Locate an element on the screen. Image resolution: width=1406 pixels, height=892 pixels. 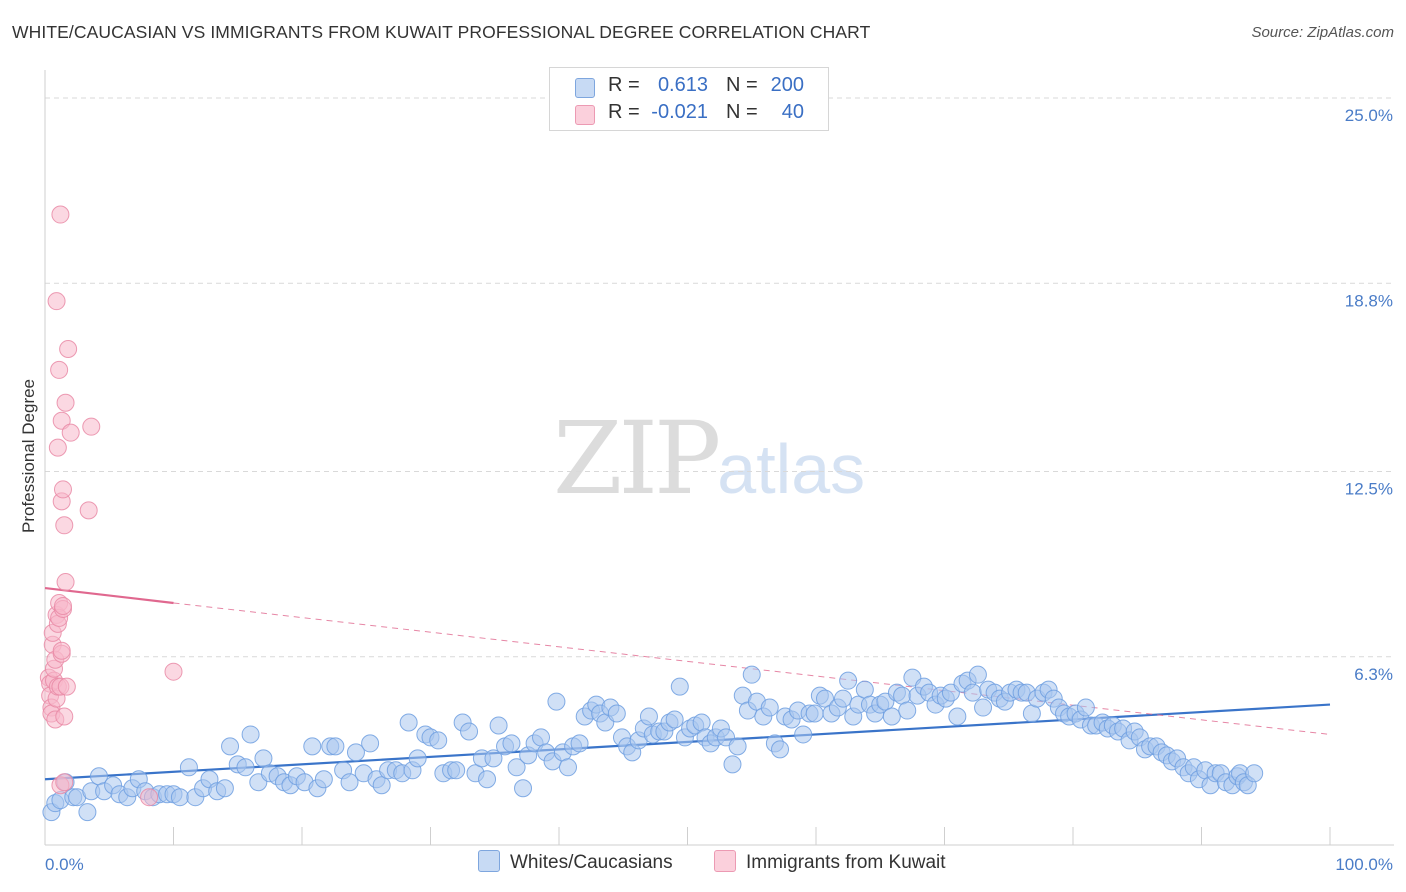
bottom-legend-whites: Whites/Caucasians is located at coordinates (575, 862).